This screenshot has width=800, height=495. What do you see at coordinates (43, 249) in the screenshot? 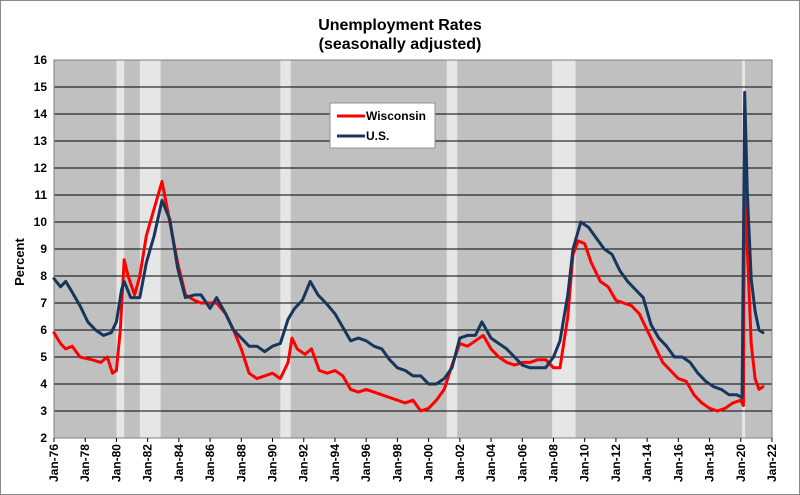
I see `y-tick-label: 9` at bounding box center [43, 249].